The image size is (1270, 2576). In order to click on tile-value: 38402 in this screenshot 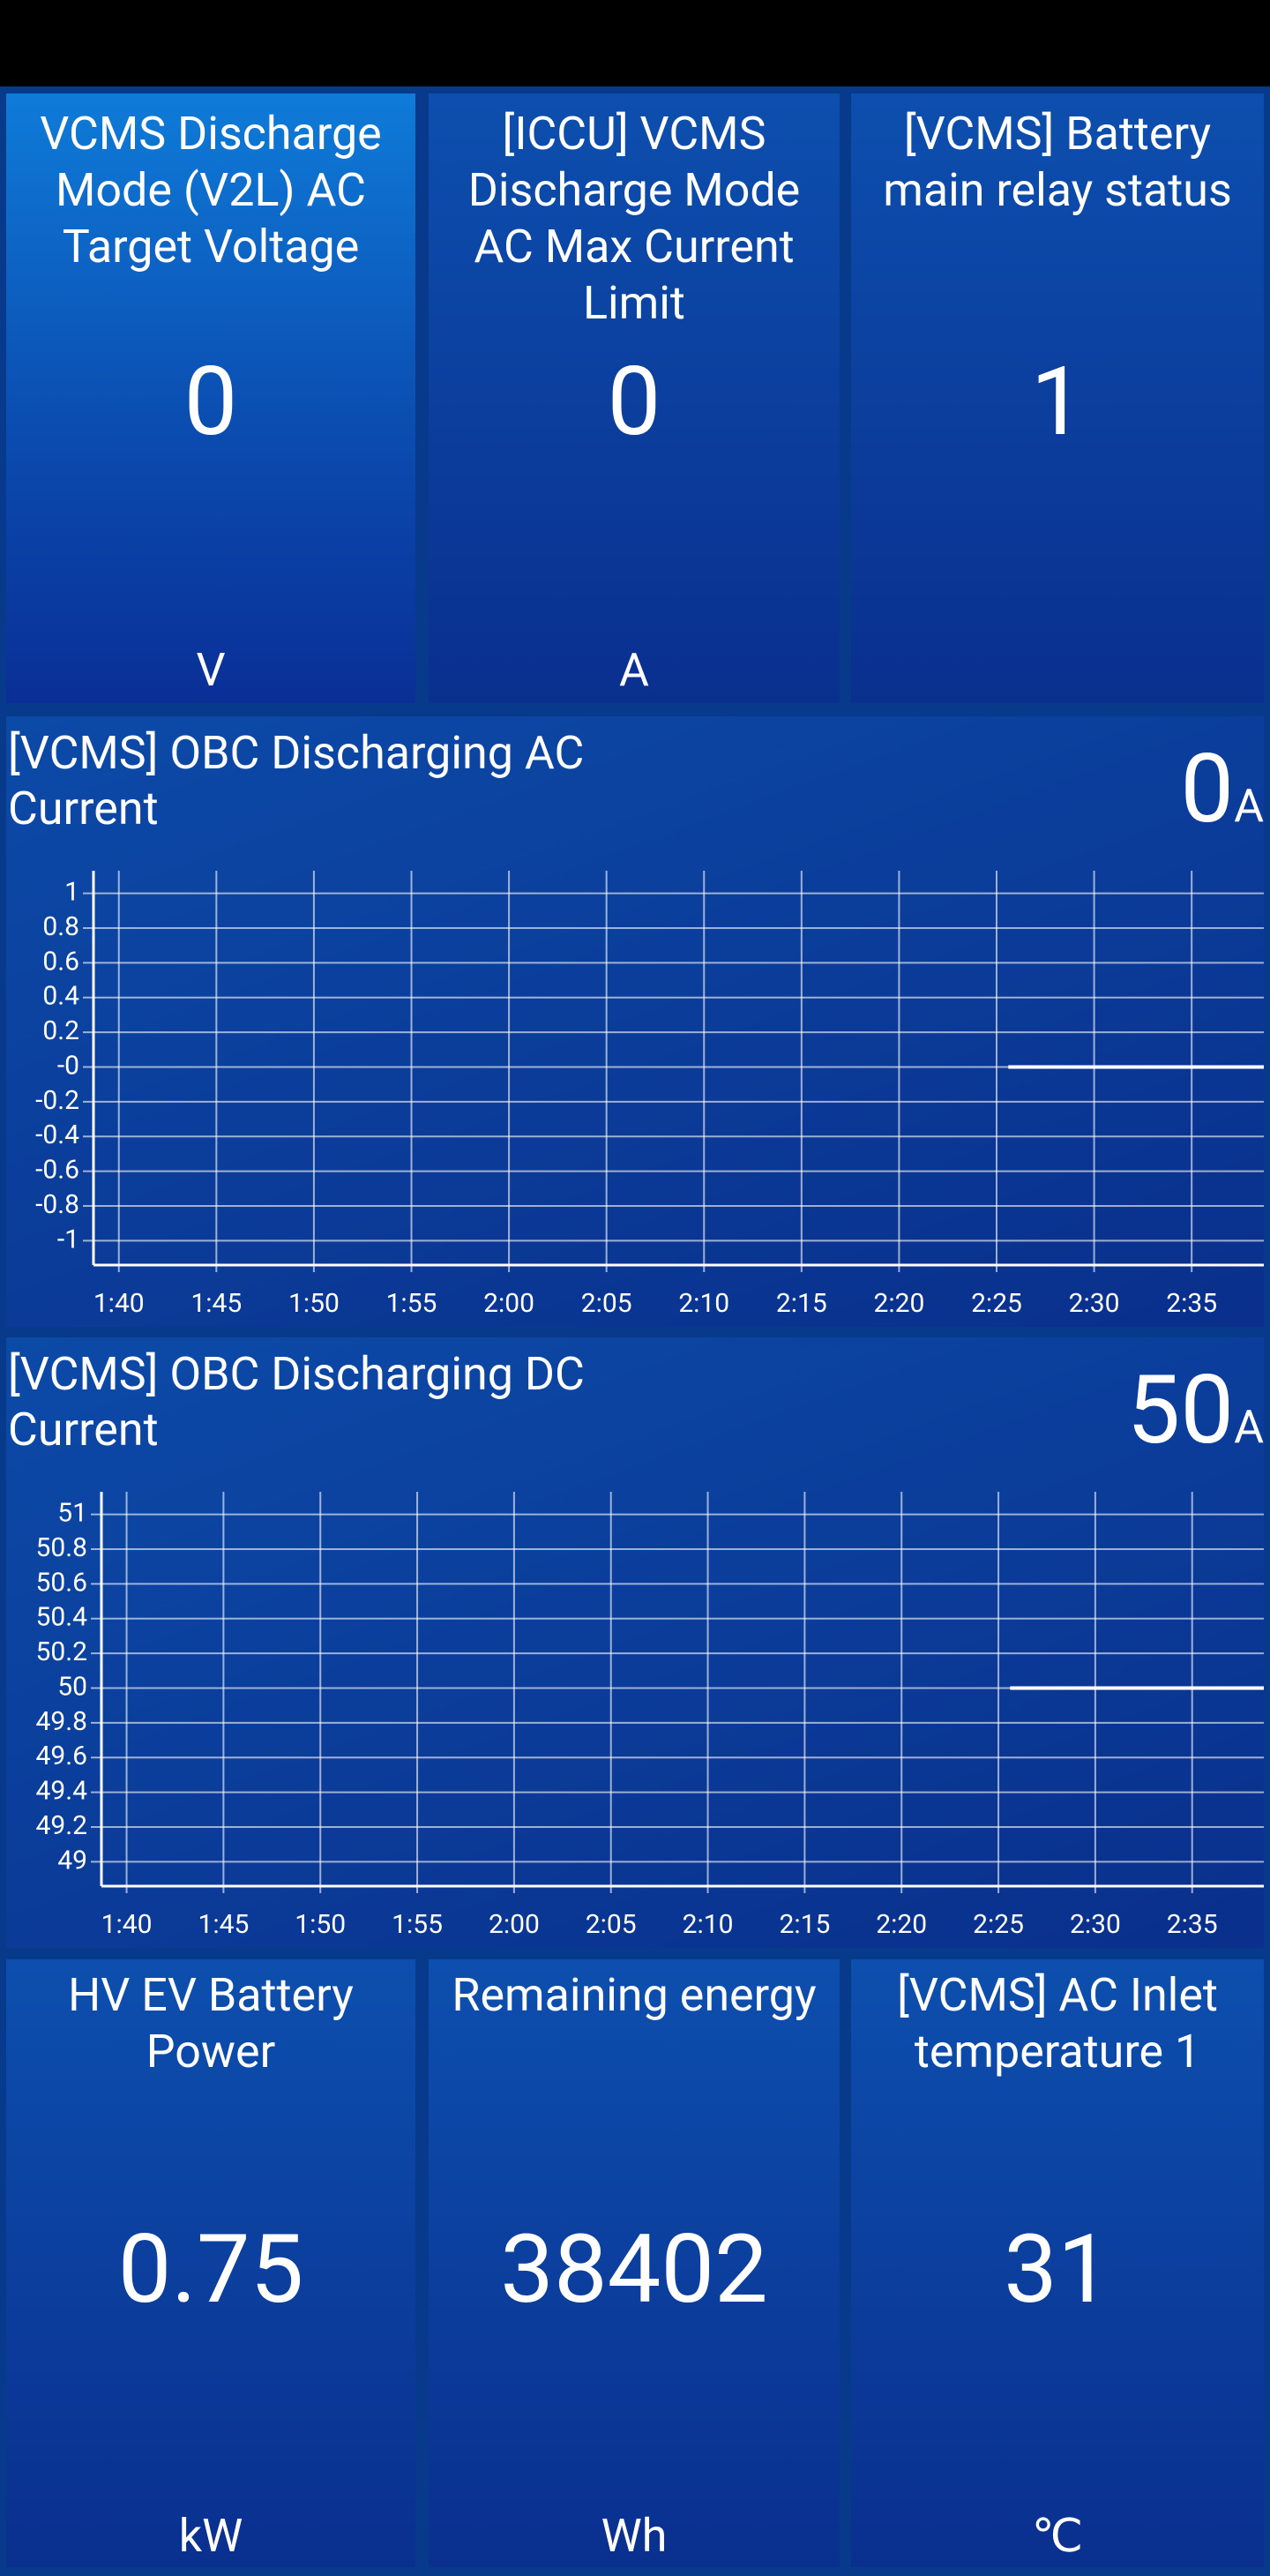, I will do `click(634, 2269)`.